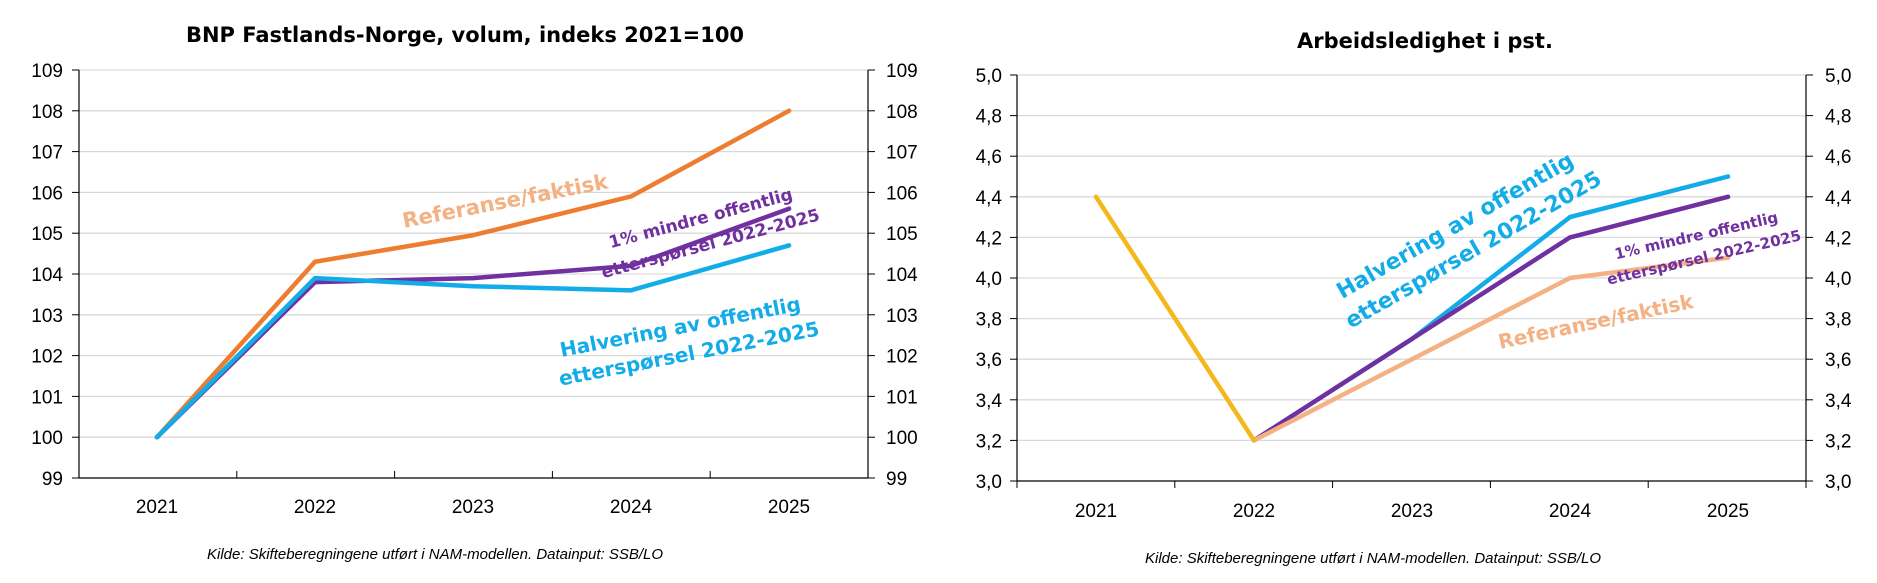 This screenshot has width=1877, height=583. I want to click on unemployment-y-tick-label-left: 3,0, so click(989, 482).